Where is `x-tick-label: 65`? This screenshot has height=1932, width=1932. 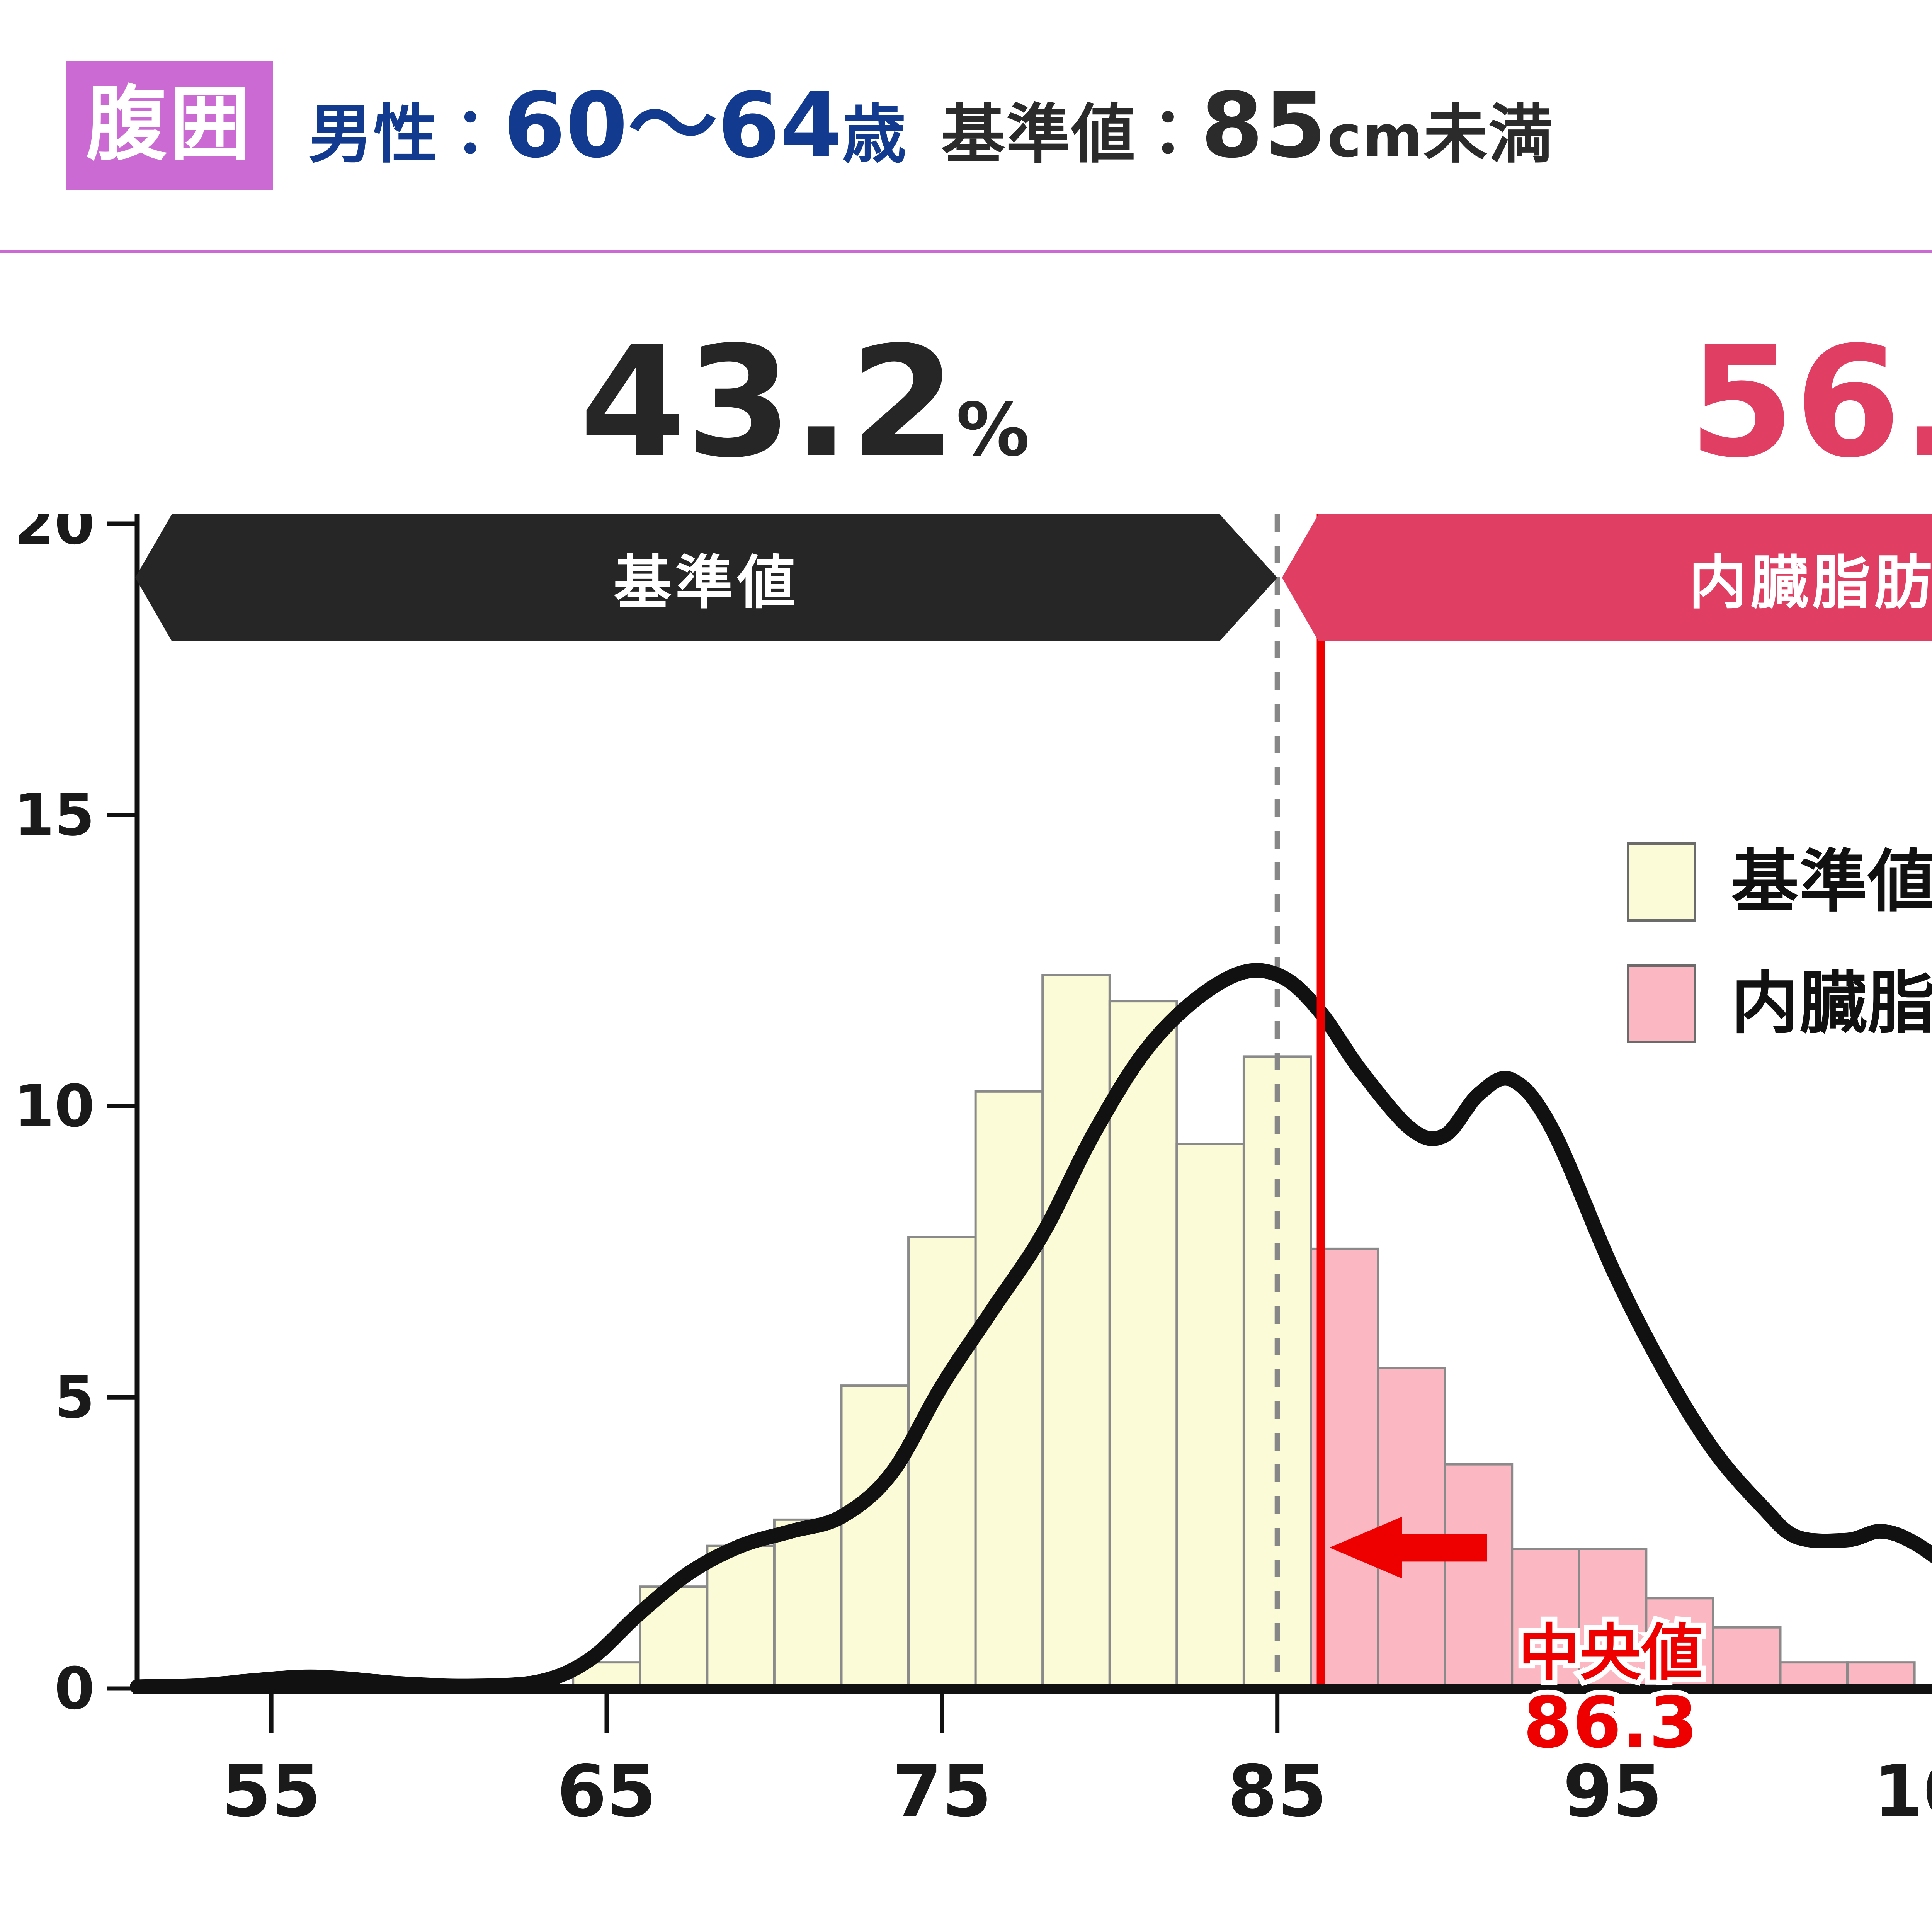 x-tick-label: 65 is located at coordinates (606, 1792).